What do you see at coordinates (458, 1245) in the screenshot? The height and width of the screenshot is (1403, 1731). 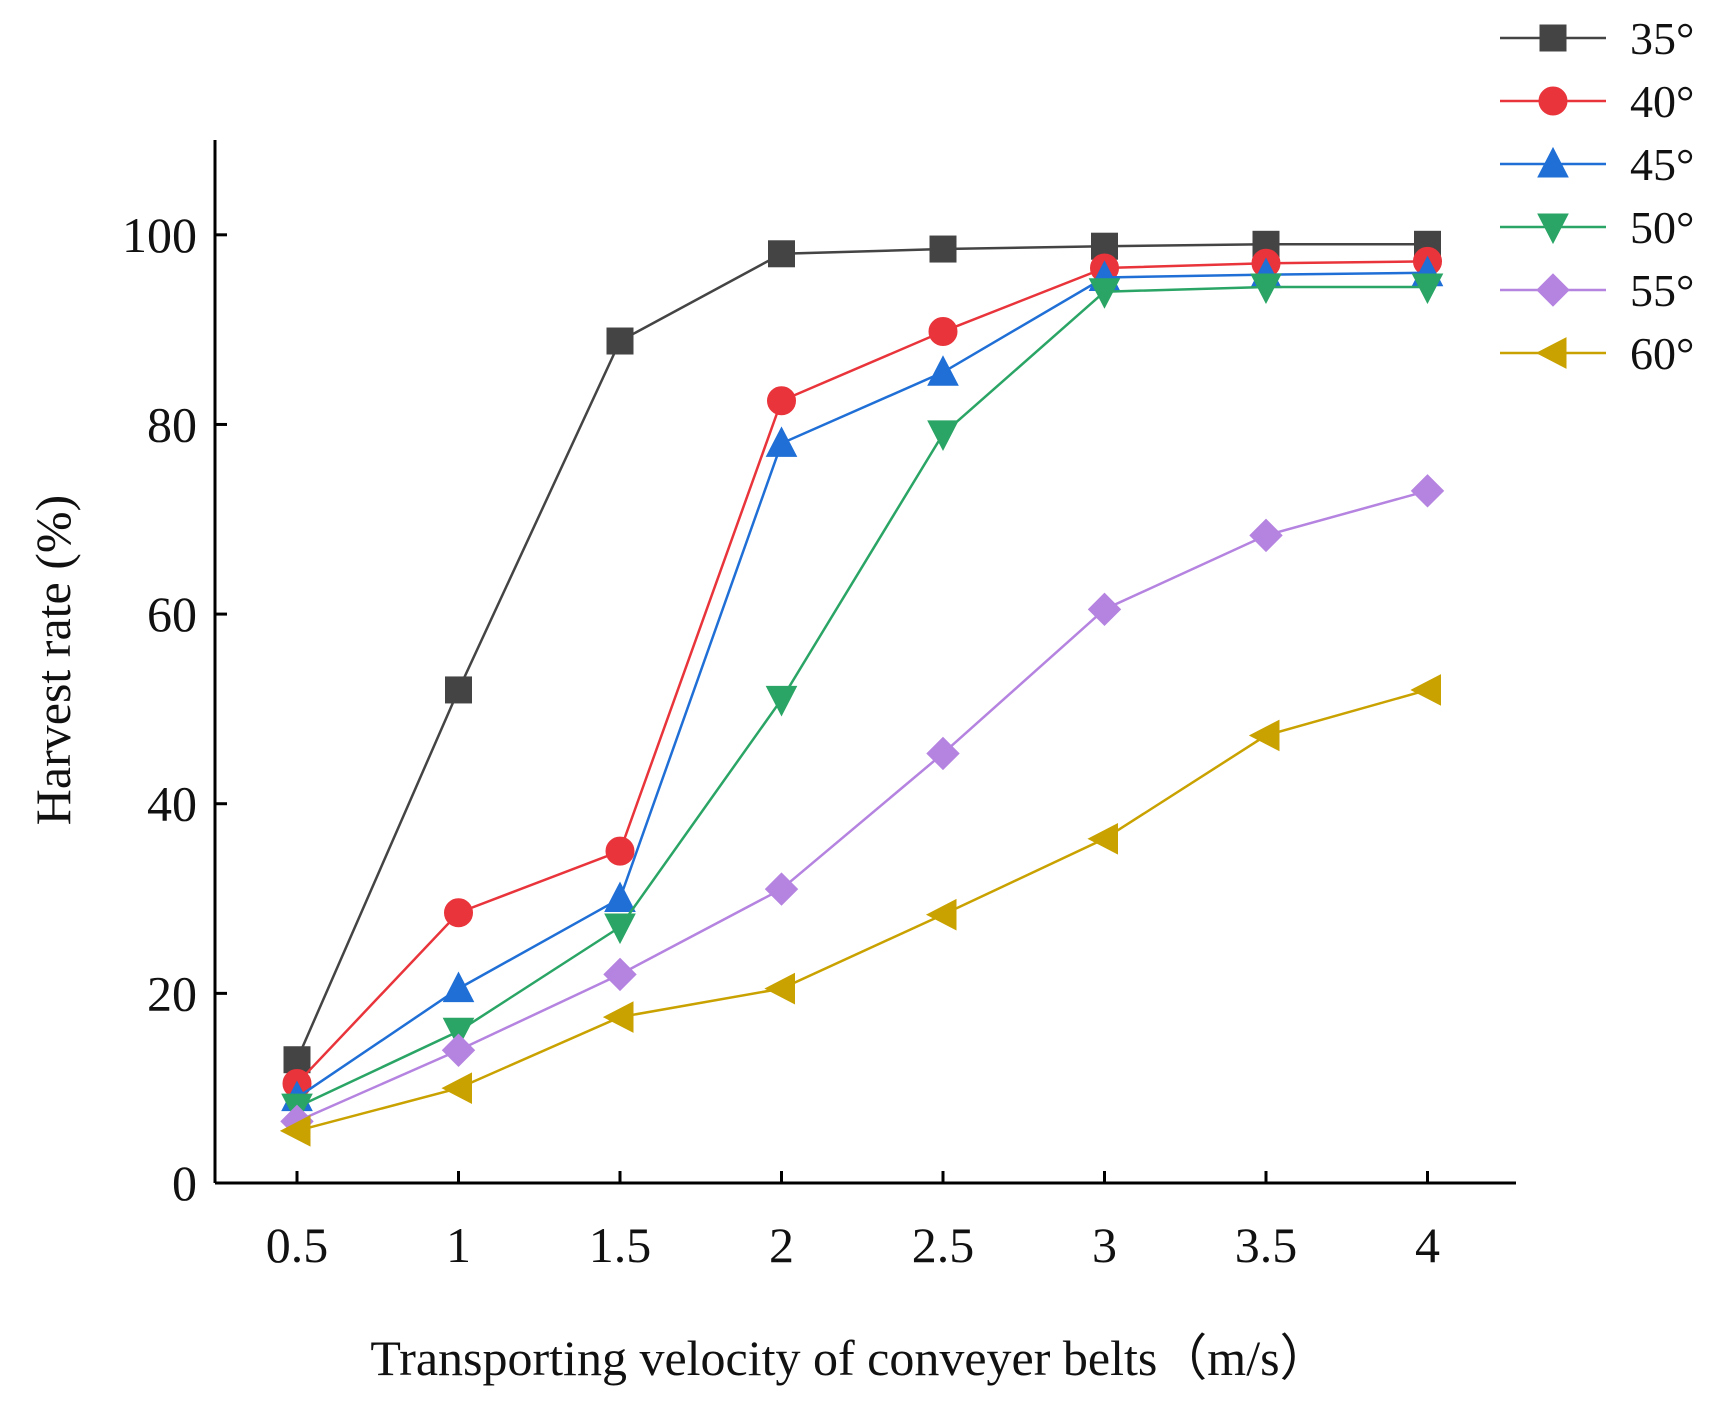 I see `x-tick-label: 1` at bounding box center [458, 1245].